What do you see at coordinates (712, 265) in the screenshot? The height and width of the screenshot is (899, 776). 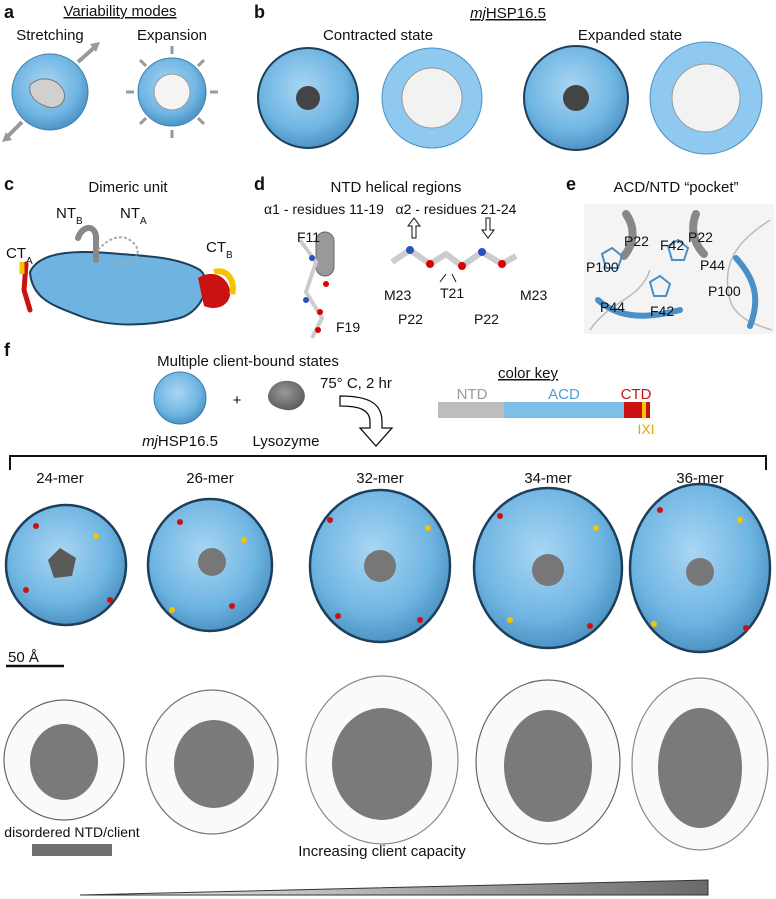 I see `pocket-p44-a: P44` at bounding box center [712, 265].